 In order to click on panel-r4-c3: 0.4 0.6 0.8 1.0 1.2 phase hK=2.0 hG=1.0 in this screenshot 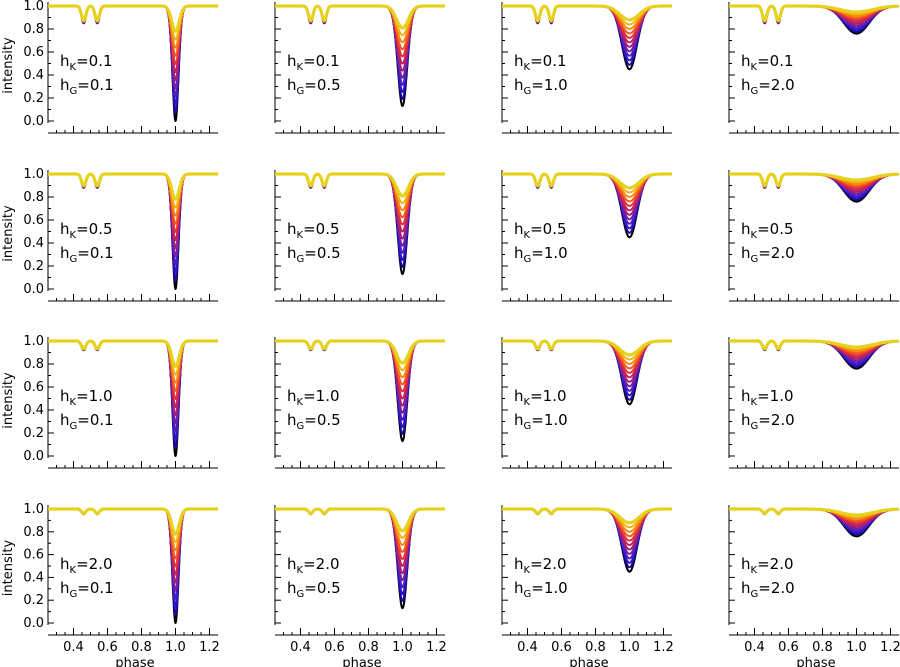, I will do `click(587, 586)`.